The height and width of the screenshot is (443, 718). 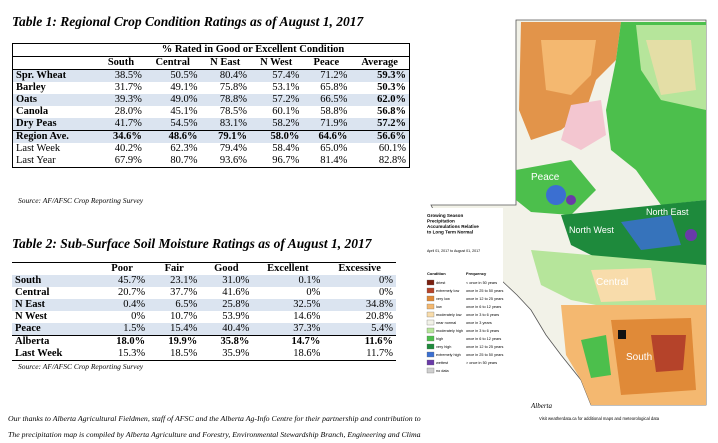 I want to click on table2-col-header: Good, so click(x=226, y=268).